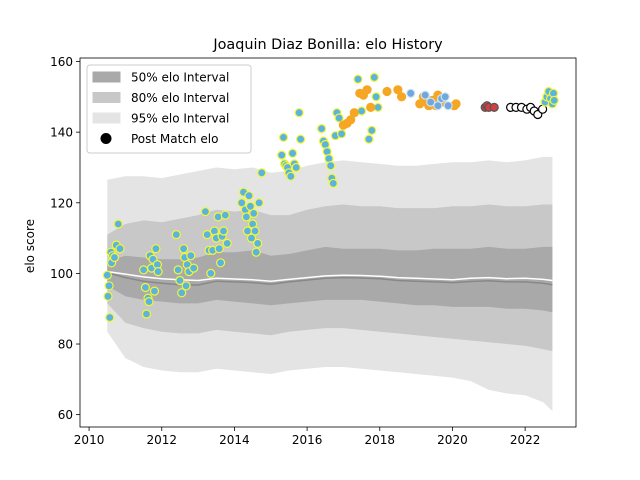 Image resolution: width=640 pixels, height=480 pixels. Describe the element at coordinates (380, 440) in the screenshot. I see `x-tick-label: 2018` at that location.